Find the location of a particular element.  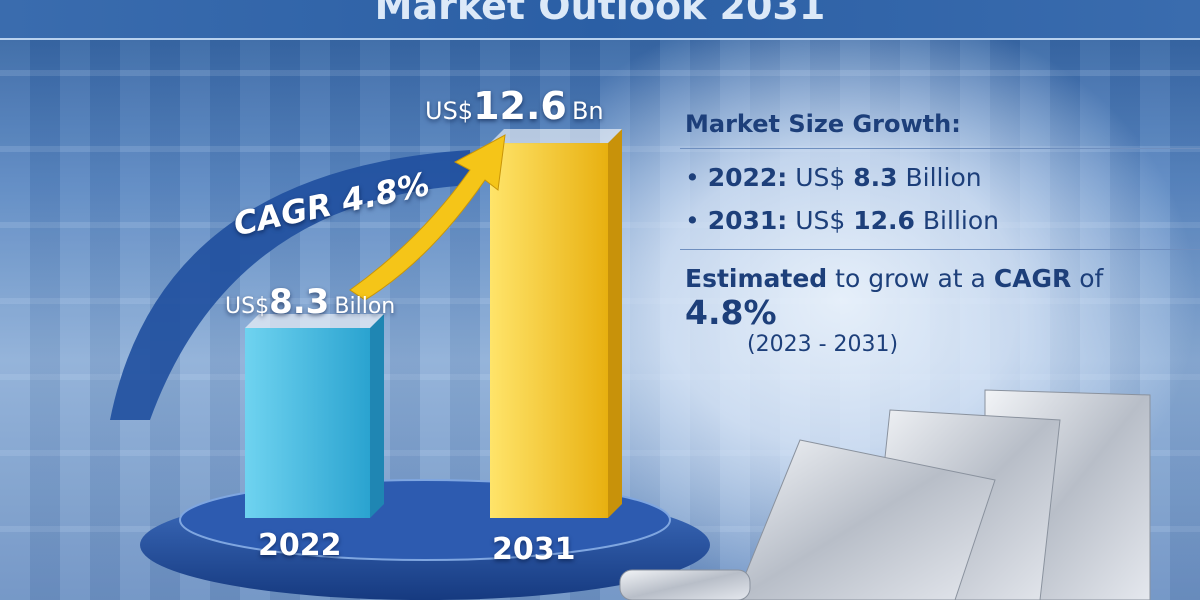

item-value: 8.3 is located at coordinates (875, 177).